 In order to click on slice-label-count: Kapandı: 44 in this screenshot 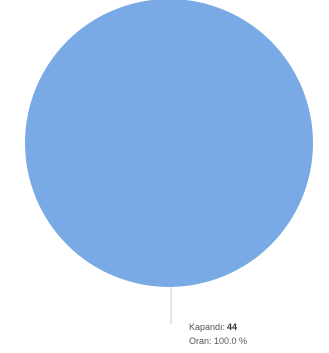, I will do `click(213, 327)`.